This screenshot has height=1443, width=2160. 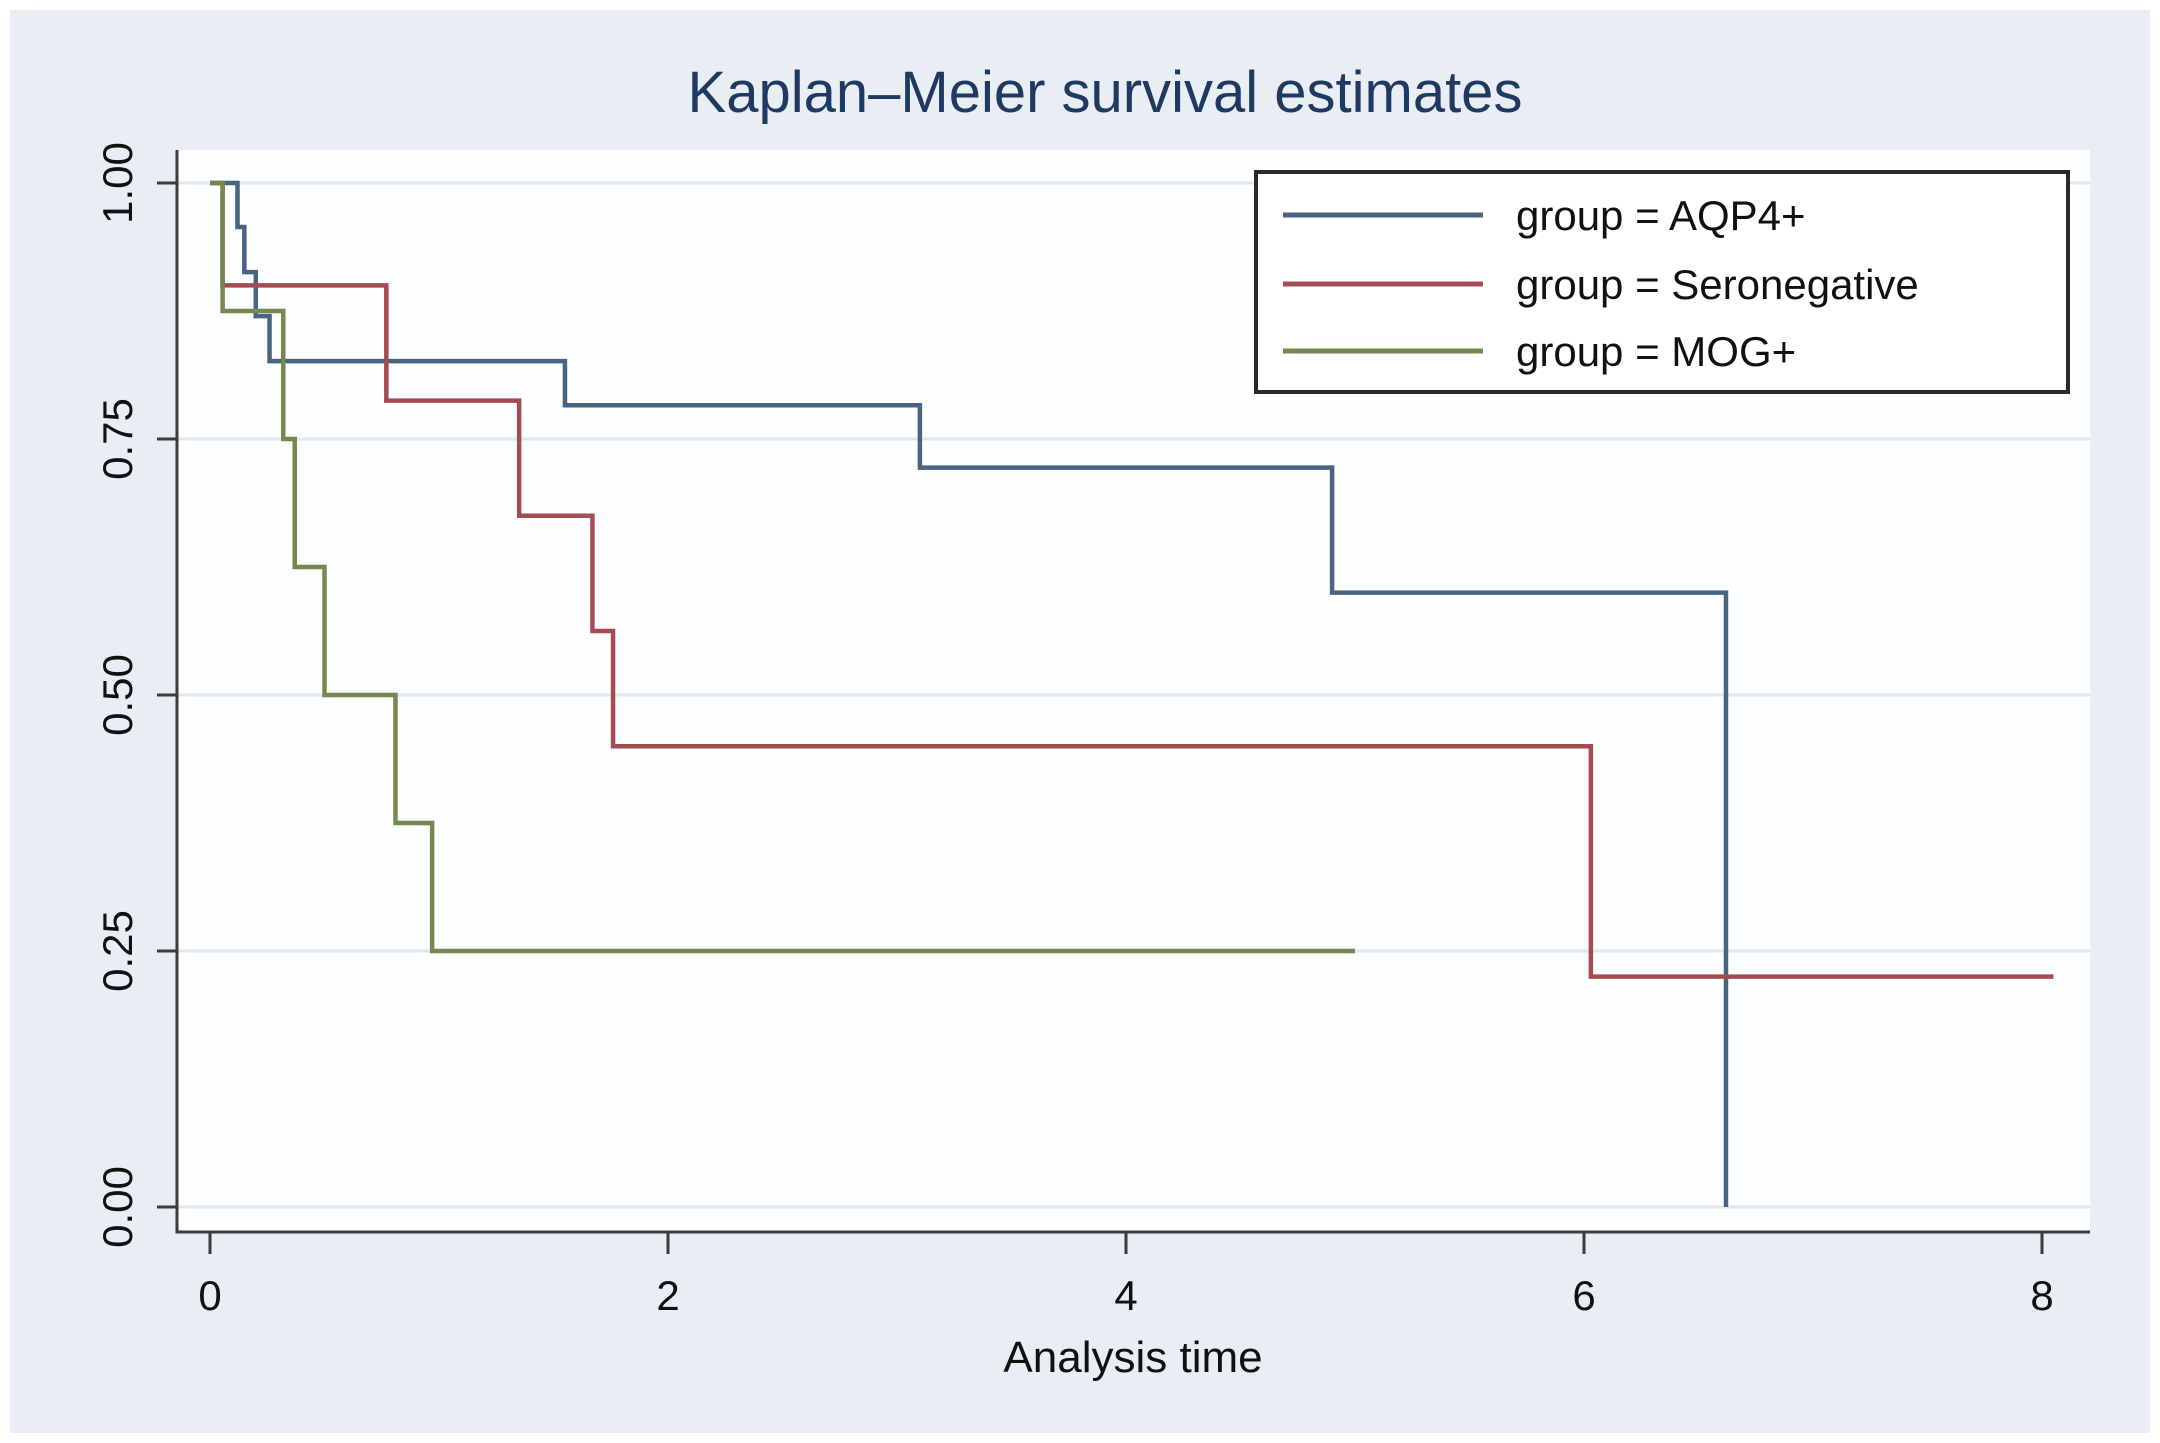 What do you see at coordinates (209, 1295) in the screenshot?
I see `x-tick-label: 0` at bounding box center [209, 1295].